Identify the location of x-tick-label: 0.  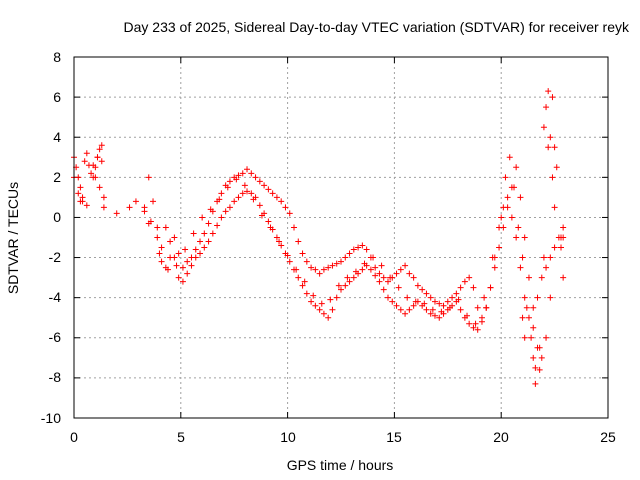
(74, 437).